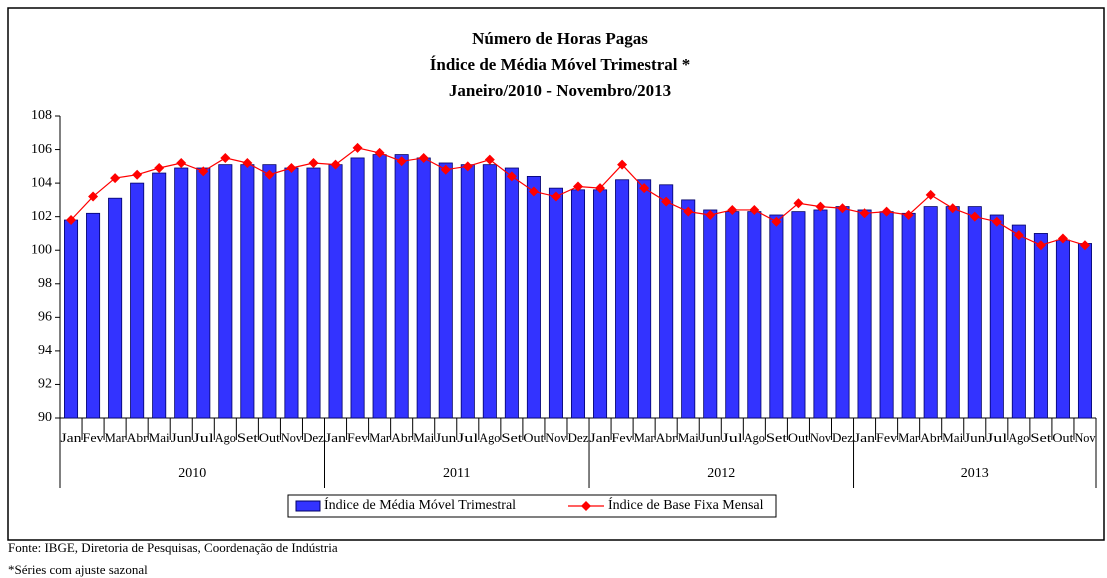 The height and width of the screenshot is (578, 1107). Describe the element at coordinates (420, 504) in the screenshot. I see `legend-label: Índice de Média Móvel Trimestral` at that location.